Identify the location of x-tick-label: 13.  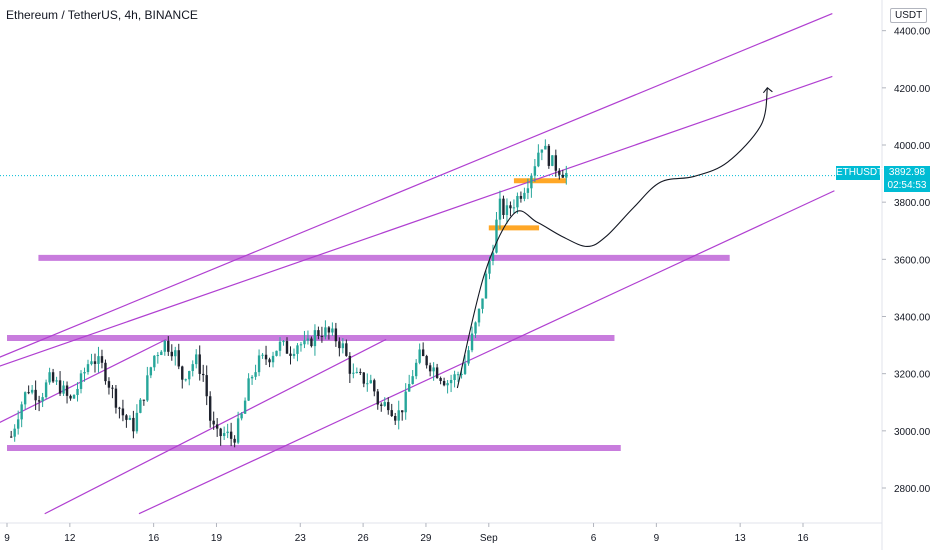
(741, 538).